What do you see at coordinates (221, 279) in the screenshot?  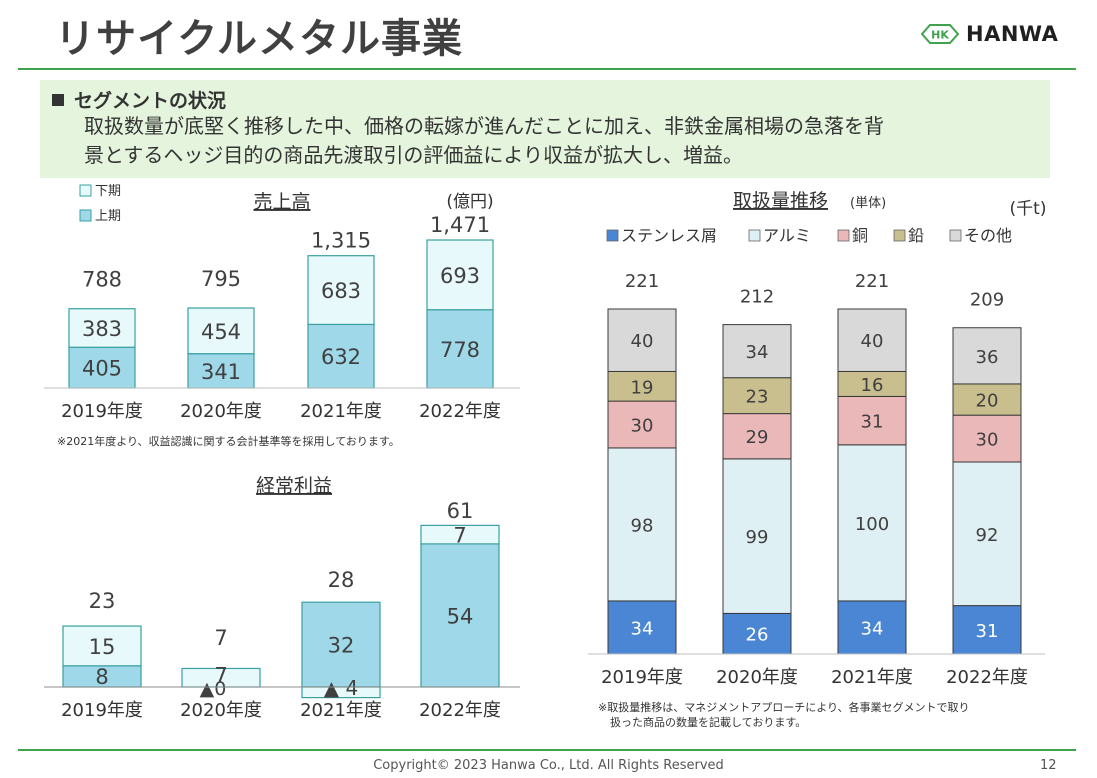 I see `sales-total-label: 795` at bounding box center [221, 279].